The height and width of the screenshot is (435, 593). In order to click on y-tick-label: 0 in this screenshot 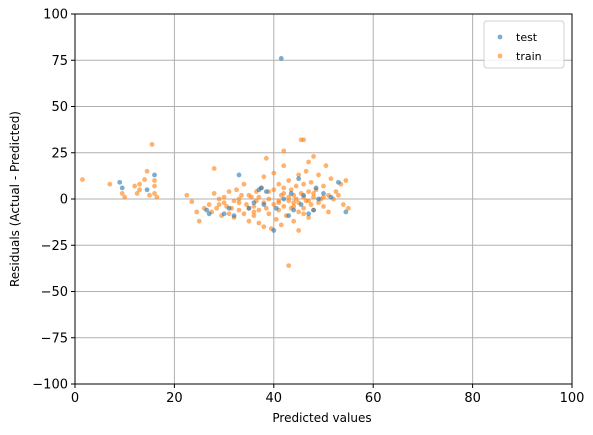, I will do `click(64, 200)`.